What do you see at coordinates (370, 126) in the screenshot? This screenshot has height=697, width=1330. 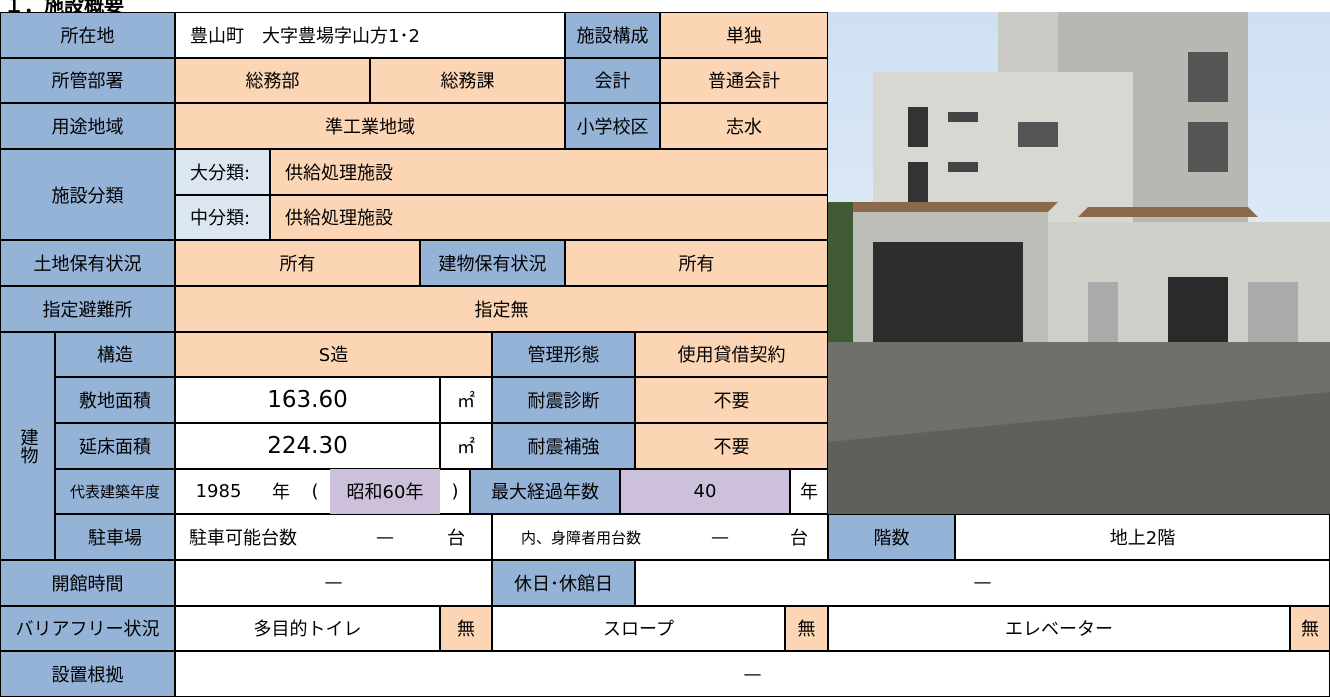 I see `zoning: 準工業地域` at bounding box center [370, 126].